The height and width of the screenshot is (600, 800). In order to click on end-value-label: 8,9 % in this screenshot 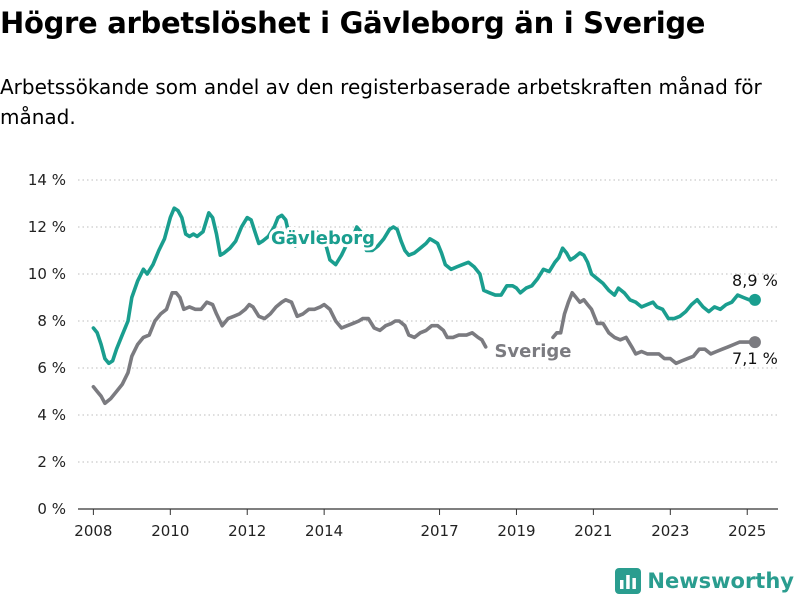, I will do `click(755, 280)`.